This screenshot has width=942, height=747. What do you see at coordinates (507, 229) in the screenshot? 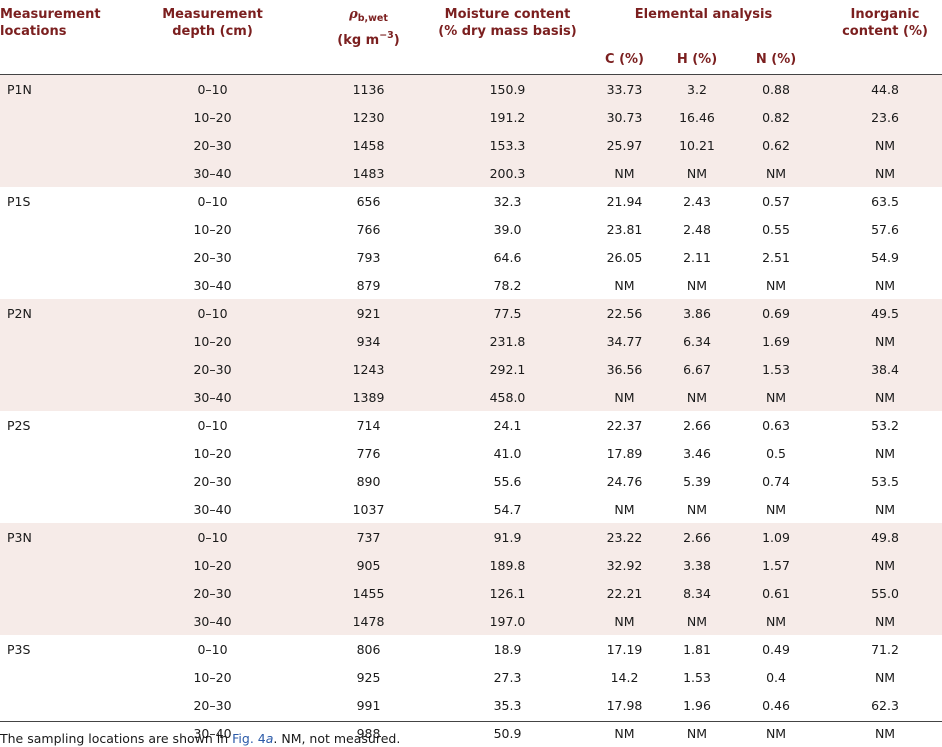
I see `cell-moisture: 39.0` at bounding box center [507, 229].